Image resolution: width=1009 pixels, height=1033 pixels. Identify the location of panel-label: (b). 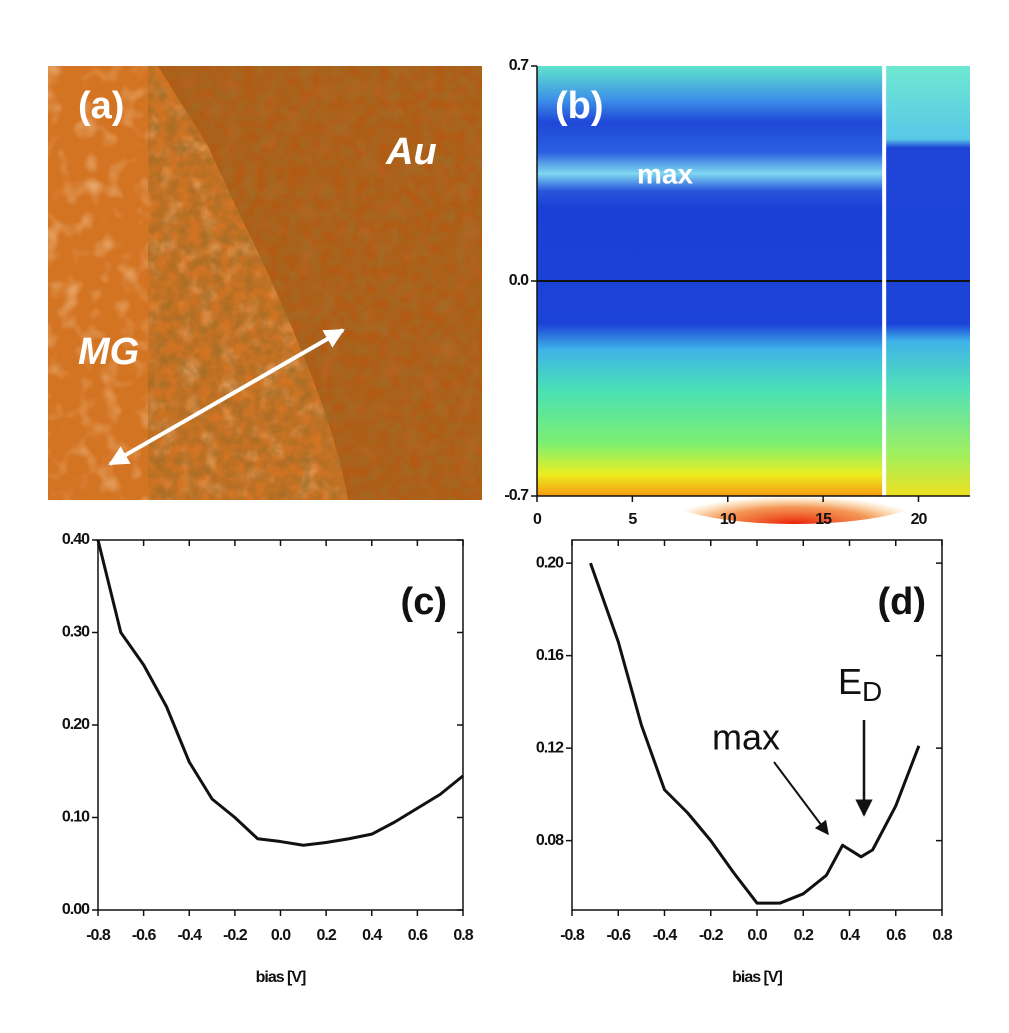
(579, 106).